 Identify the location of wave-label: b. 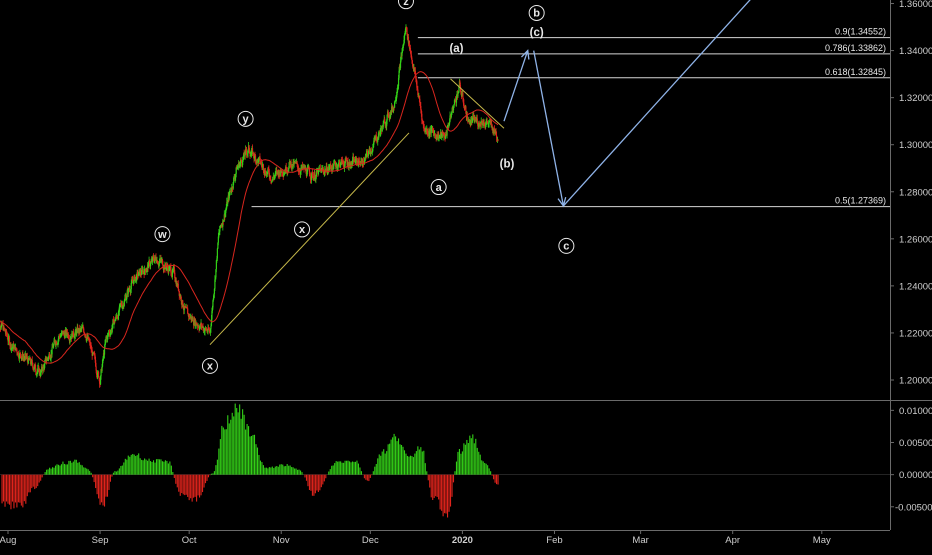
(536, 14).